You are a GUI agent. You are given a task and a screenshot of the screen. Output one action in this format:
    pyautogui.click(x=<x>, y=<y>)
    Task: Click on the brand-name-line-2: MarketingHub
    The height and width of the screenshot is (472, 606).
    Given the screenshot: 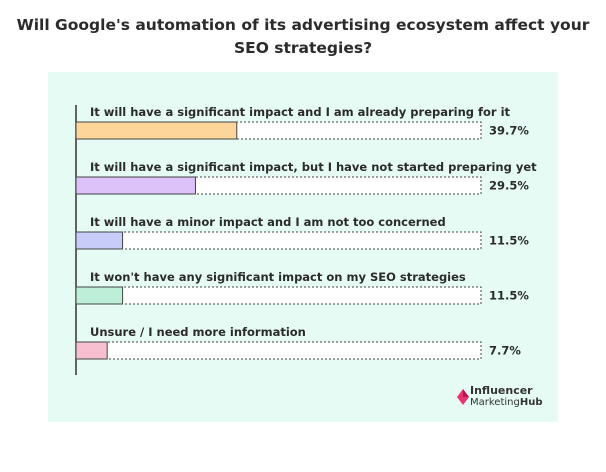 What is the action you would take?
    pyautogui.click(x=506, y=402)
    